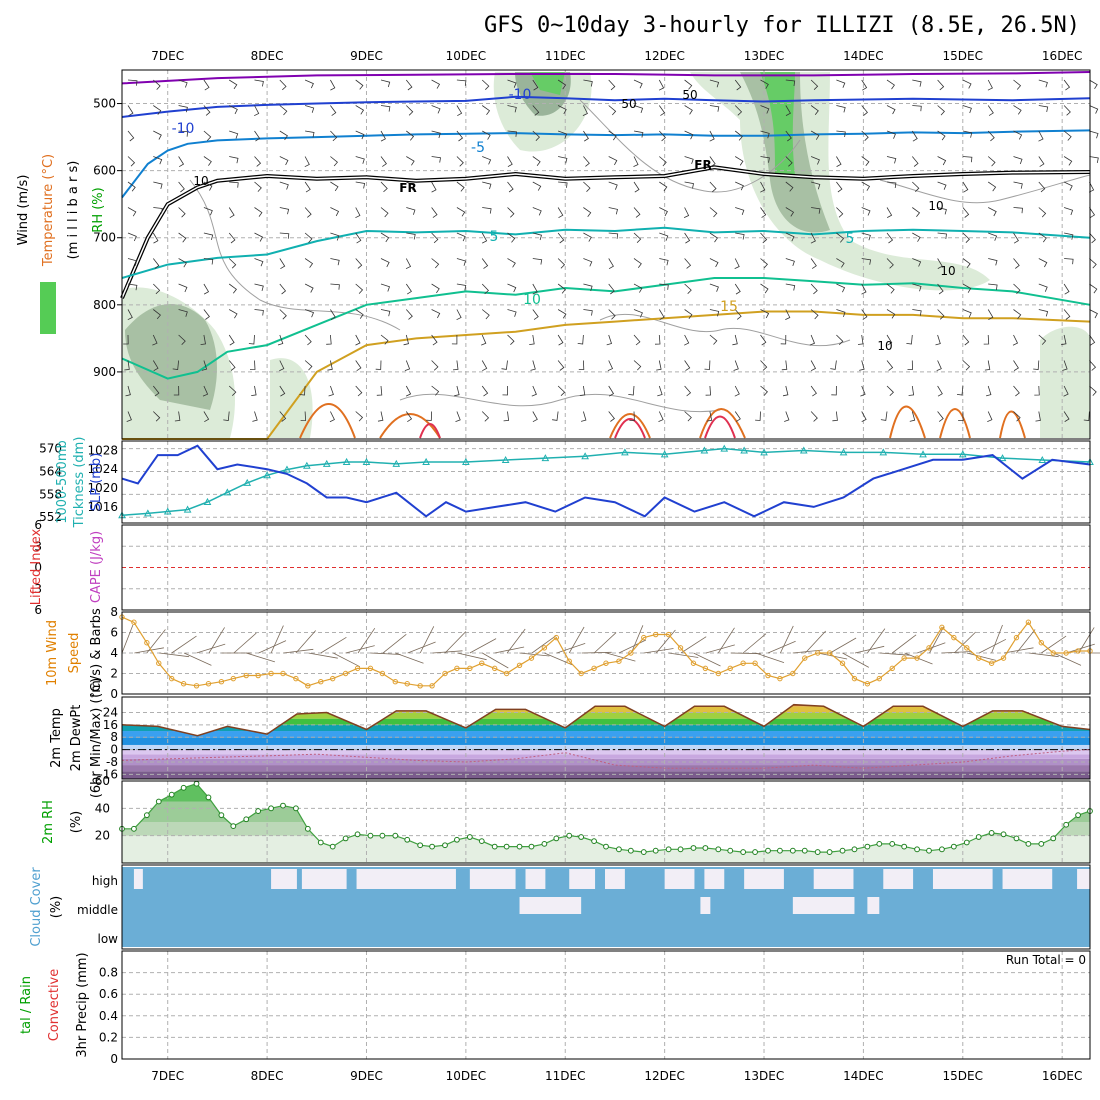 The height and width of the screenshot is (1100, 1100). What do you see at coordinates (1065, 382) in the screenshot?
I see `rh-area` at bounding box center [1065, 382].